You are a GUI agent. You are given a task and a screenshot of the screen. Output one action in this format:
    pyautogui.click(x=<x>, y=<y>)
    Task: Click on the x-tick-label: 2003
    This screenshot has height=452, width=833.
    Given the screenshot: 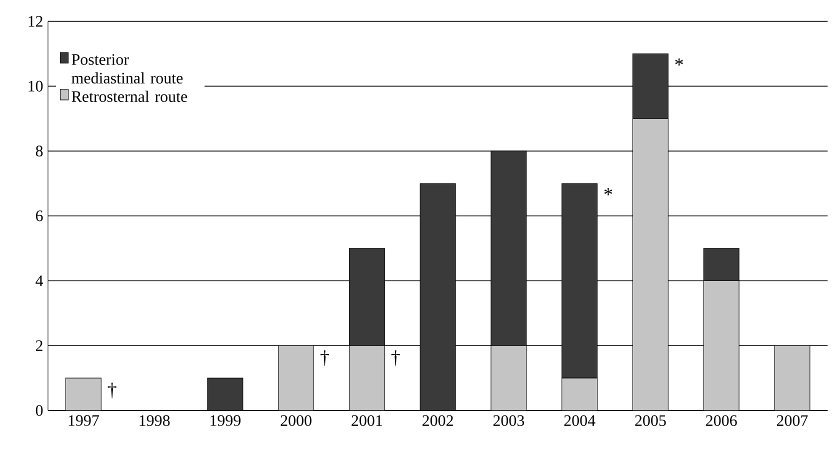 What is the action you would take?
    pyautogui.click(x=508, y=420)
    